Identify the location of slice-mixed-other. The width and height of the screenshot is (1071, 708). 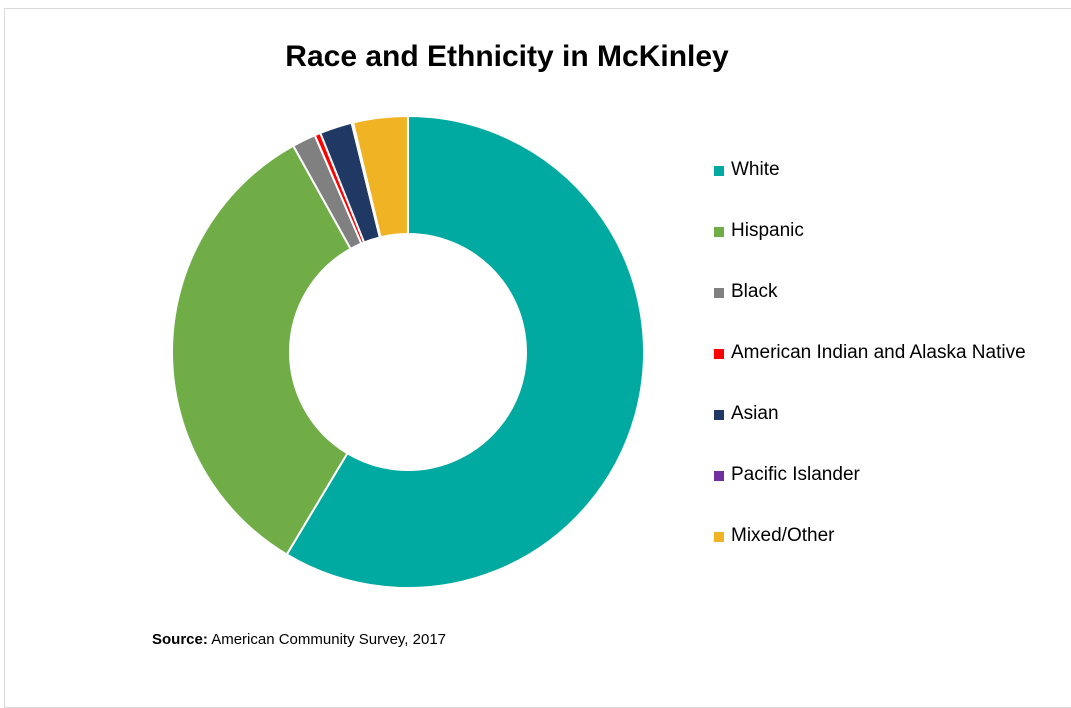
(380, 176).